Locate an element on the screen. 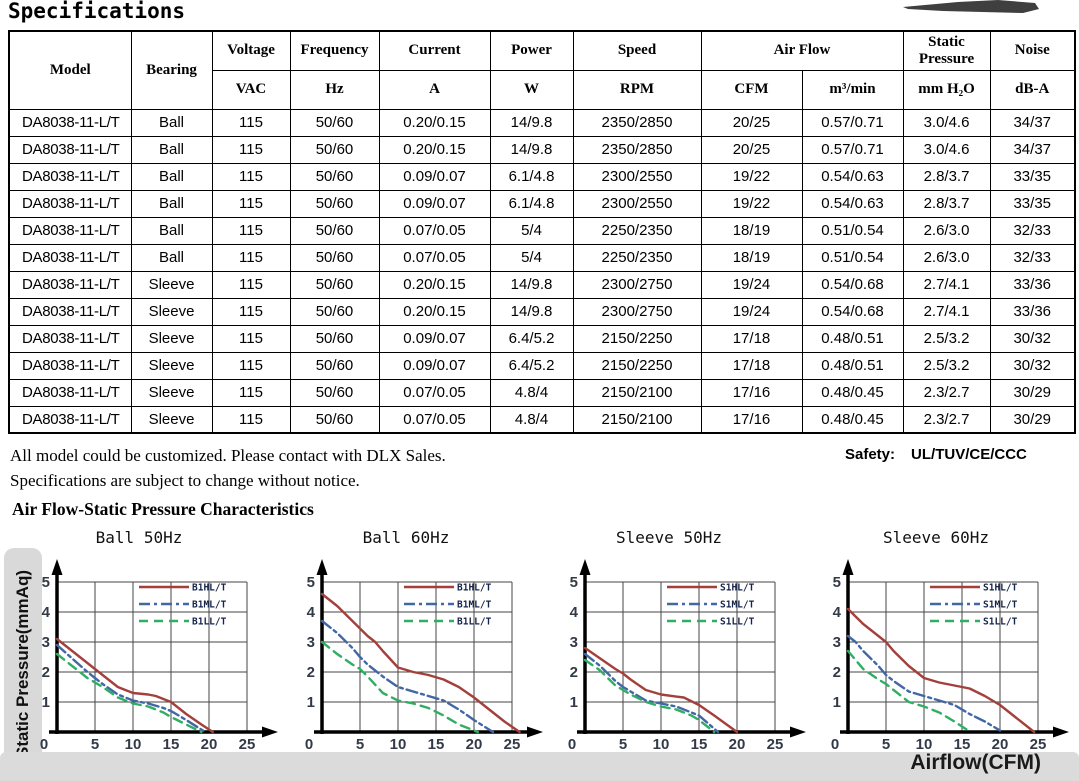 Image resolution: width=1079 pixels, height=781 pixels. x-axis-label: Airflow(CFM) is located at coordinates (975, 762).